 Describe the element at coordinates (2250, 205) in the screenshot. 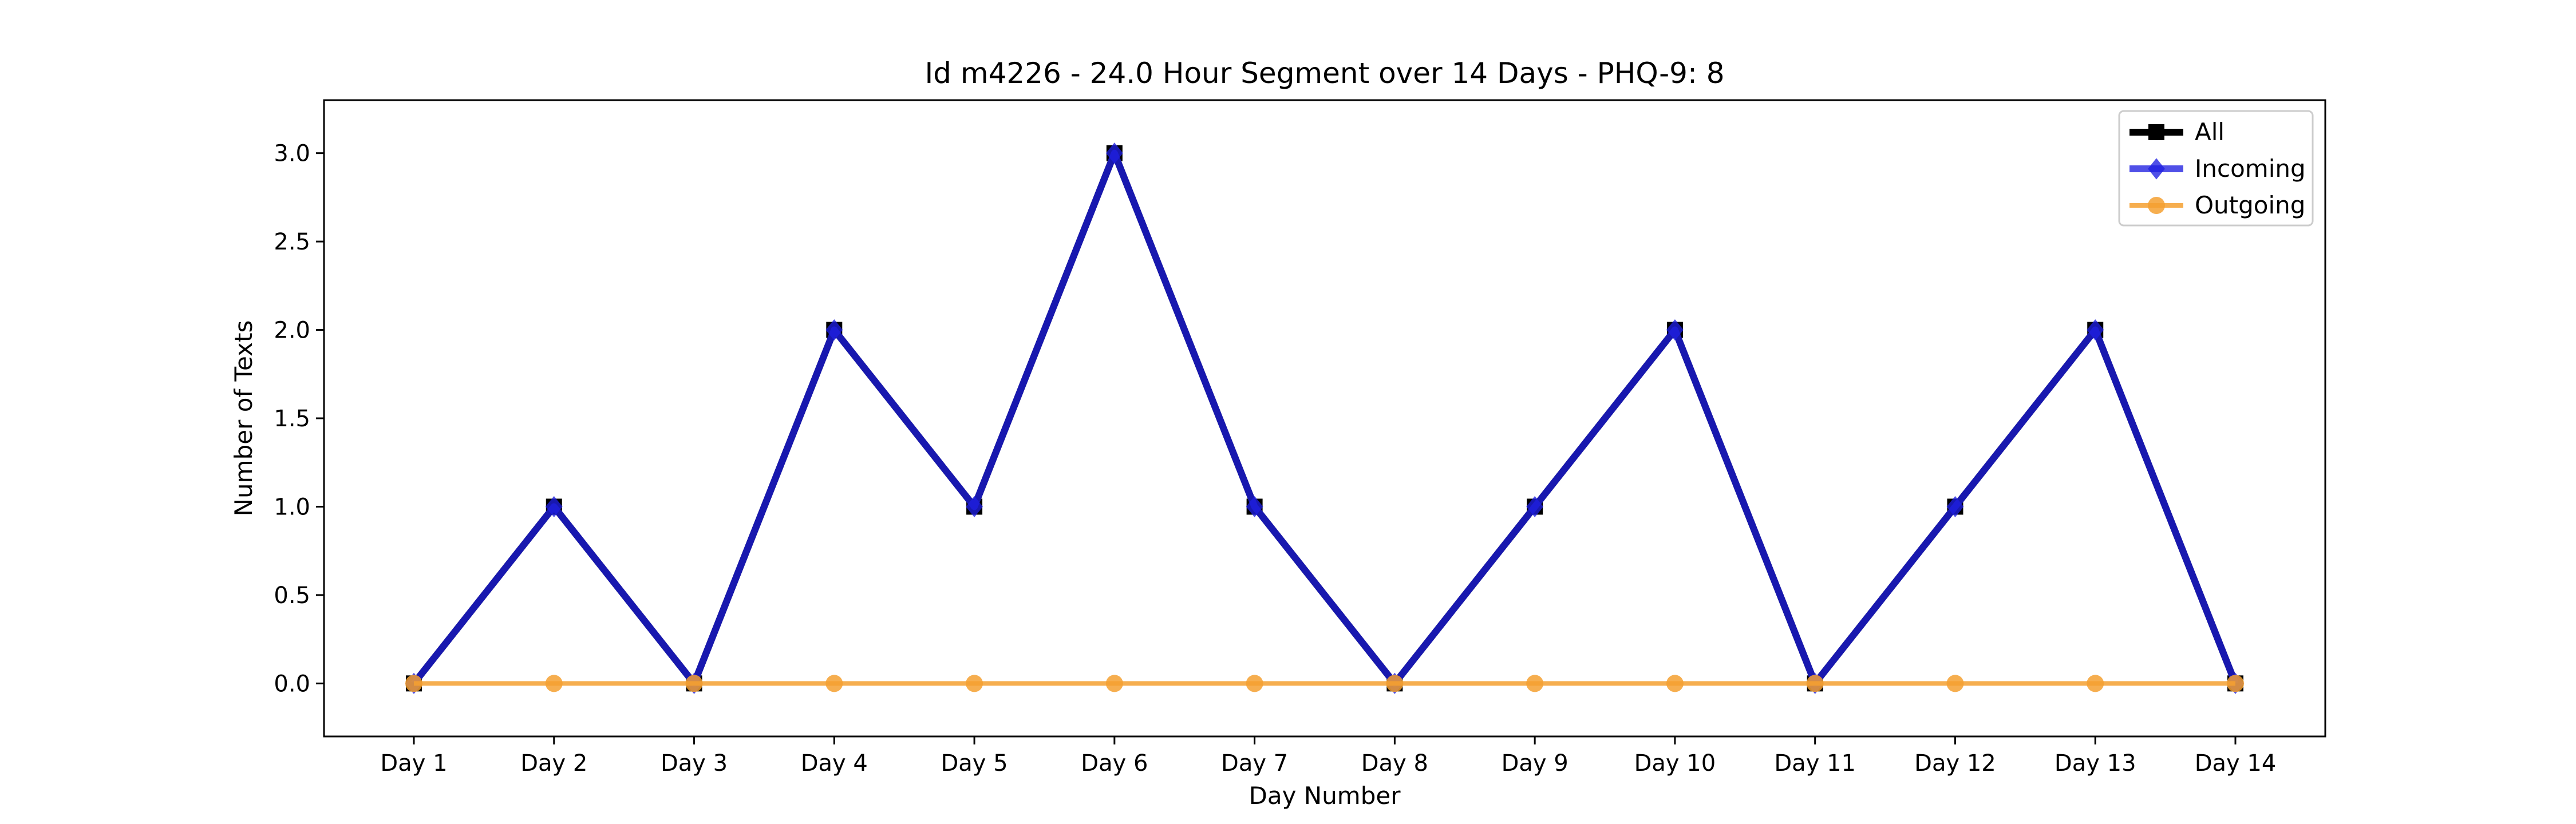

I see `legend-label: Outgoing` at that location.